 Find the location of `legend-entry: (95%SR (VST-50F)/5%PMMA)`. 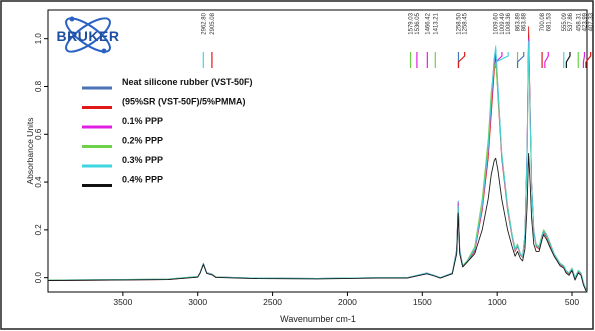

legend-entry: (95%SR (VST-50F)/5%PMMA) is located at coordinates (184, 102).